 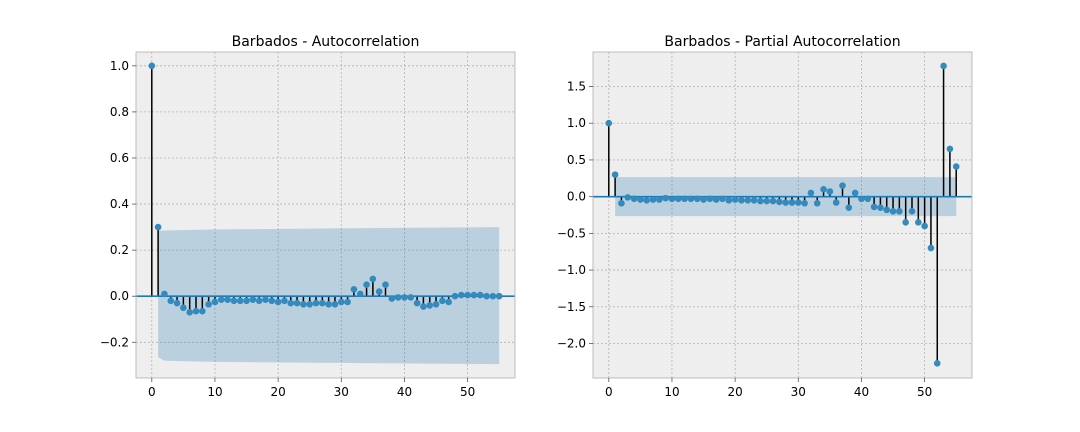 I want to click on y-tick-label: 0.6, so click(x=119, y=158).